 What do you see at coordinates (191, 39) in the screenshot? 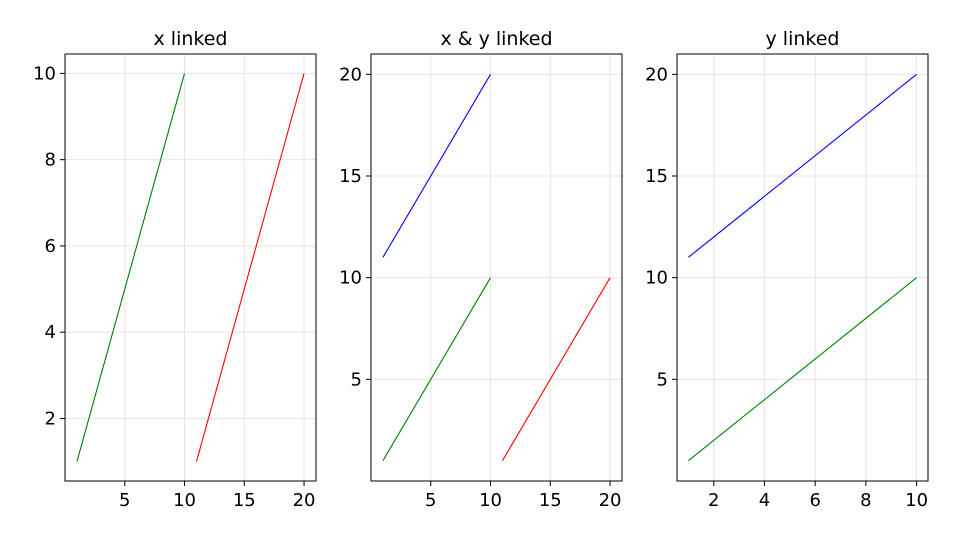
I see `subplot-title: x linked` at bounding box center [191, 39].